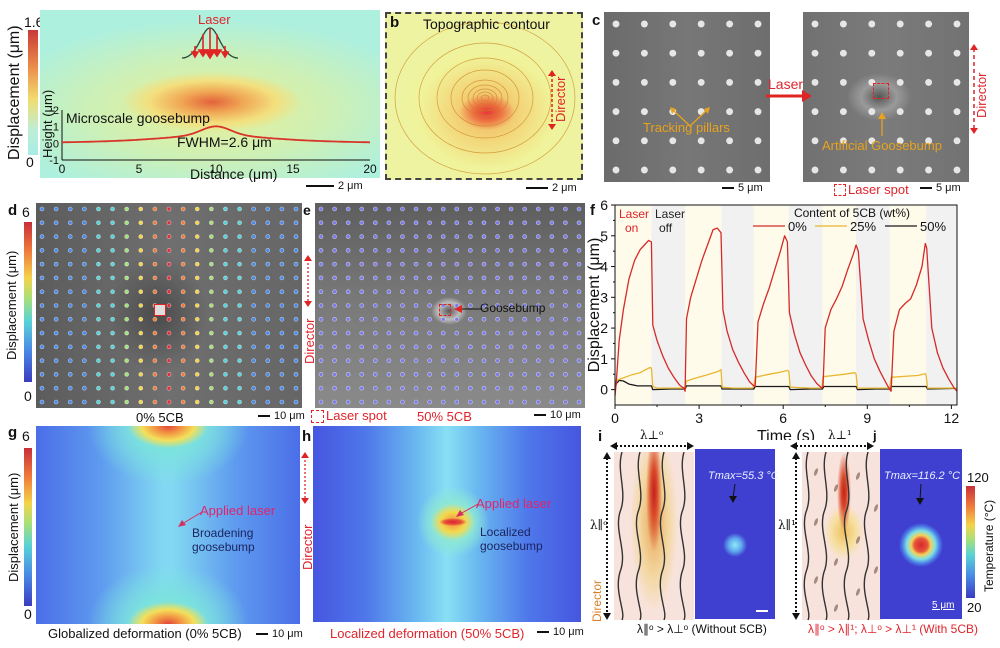  What do you see at coordinates (599, 525) in the screenshot?
I see `lambda-par-label-i: λ∥ᵒ` at bounding box center [599, 525].